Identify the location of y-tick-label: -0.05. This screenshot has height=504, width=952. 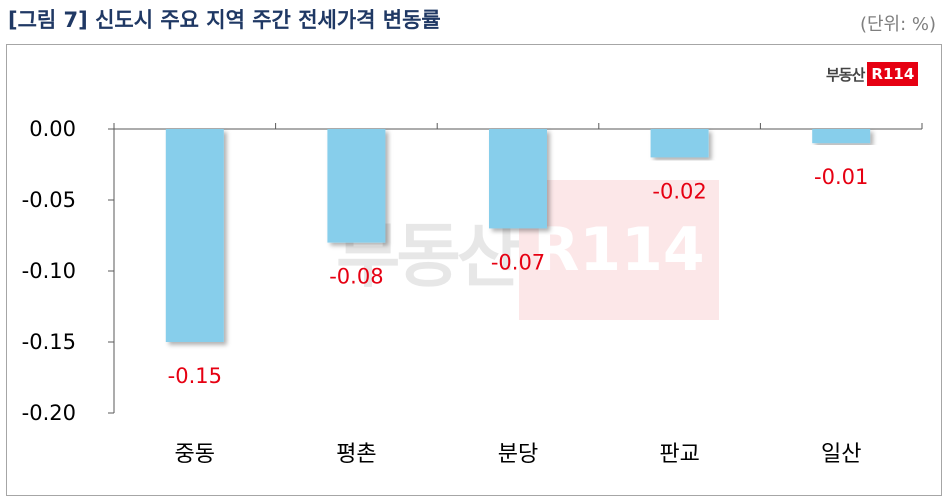
(49, 200).